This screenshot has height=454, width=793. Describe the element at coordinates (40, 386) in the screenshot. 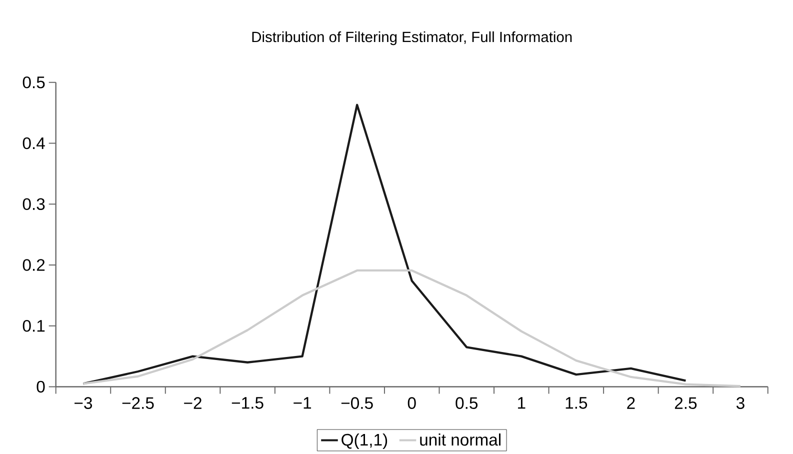

I see `y-tick-label: 0` at that location.